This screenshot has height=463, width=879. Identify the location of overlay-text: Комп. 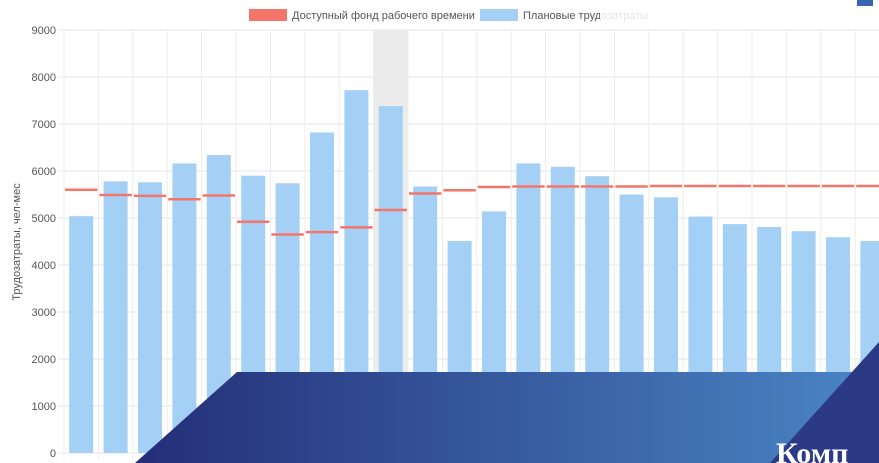
(812, 450).